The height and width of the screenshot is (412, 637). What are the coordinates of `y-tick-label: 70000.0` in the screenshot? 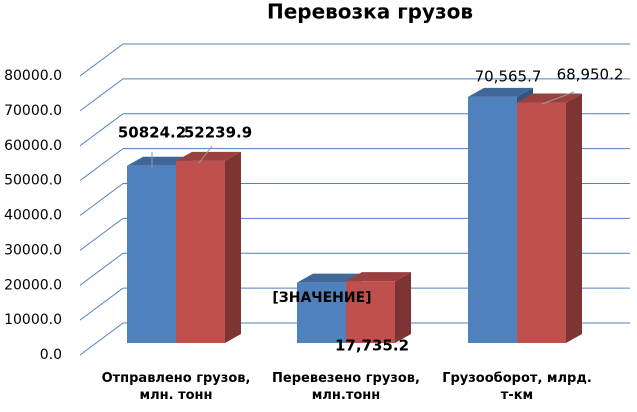 It's located at (33, 111).